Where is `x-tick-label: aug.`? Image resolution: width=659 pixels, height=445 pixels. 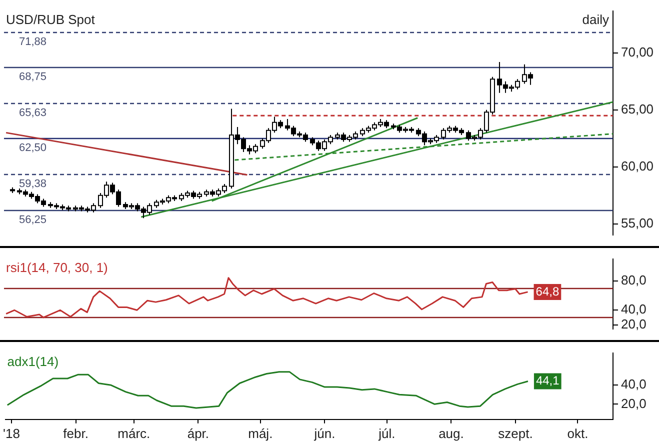 x-tick-label: aug. is located at coordinates (451, 433).